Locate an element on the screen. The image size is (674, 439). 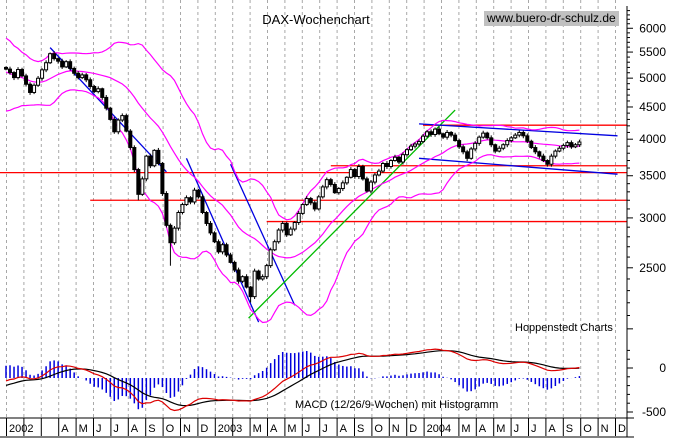
price-tick-label: 5000 is located at coordinates (652, 78).